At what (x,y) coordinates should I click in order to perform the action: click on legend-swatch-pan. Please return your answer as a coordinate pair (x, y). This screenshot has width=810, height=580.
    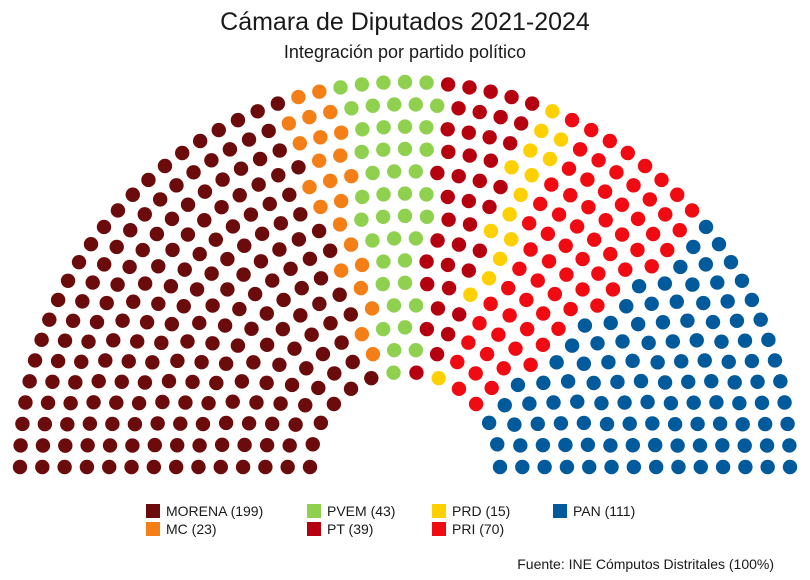
    Looking at the image, I should click on (560, 511).